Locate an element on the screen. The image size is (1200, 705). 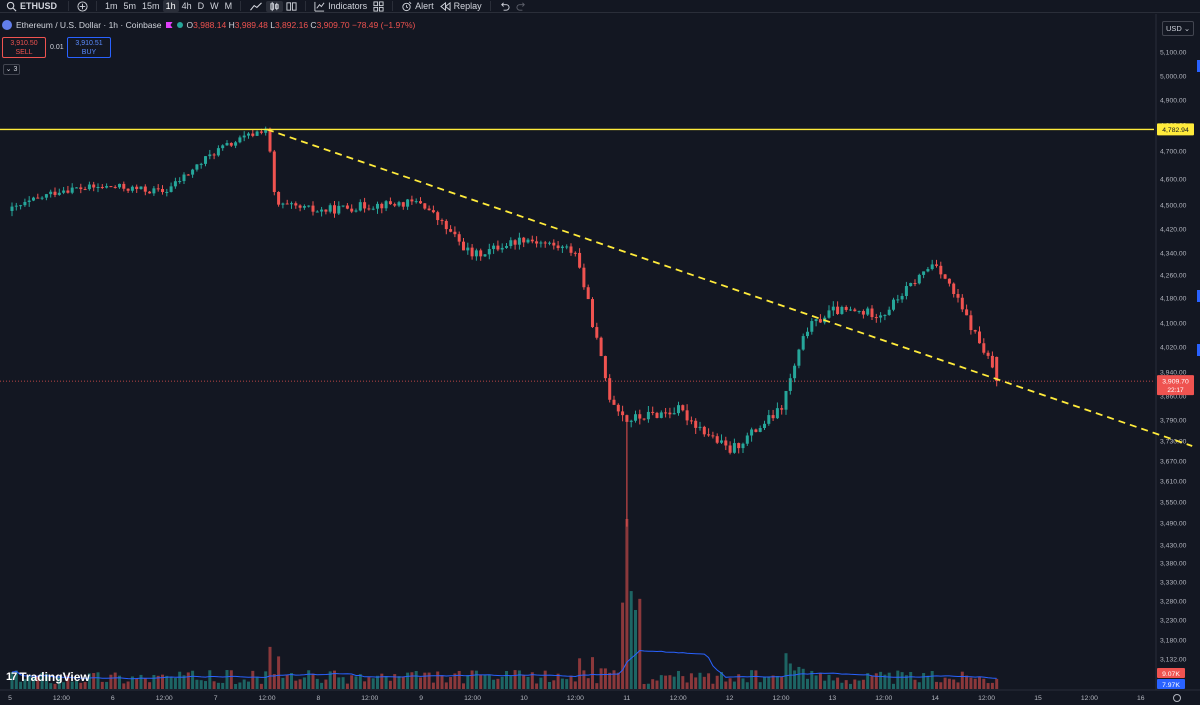
sell-button: 3,910.50 SELL is located at coordinates (24, 47).